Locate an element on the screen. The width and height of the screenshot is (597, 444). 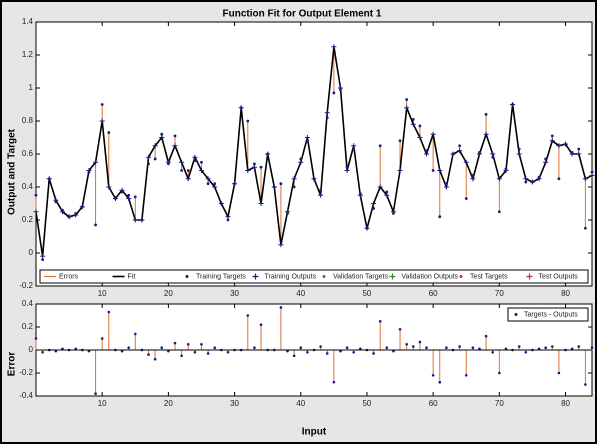
legend-label: Targets - Outputs is located at coordinates (551, 314).